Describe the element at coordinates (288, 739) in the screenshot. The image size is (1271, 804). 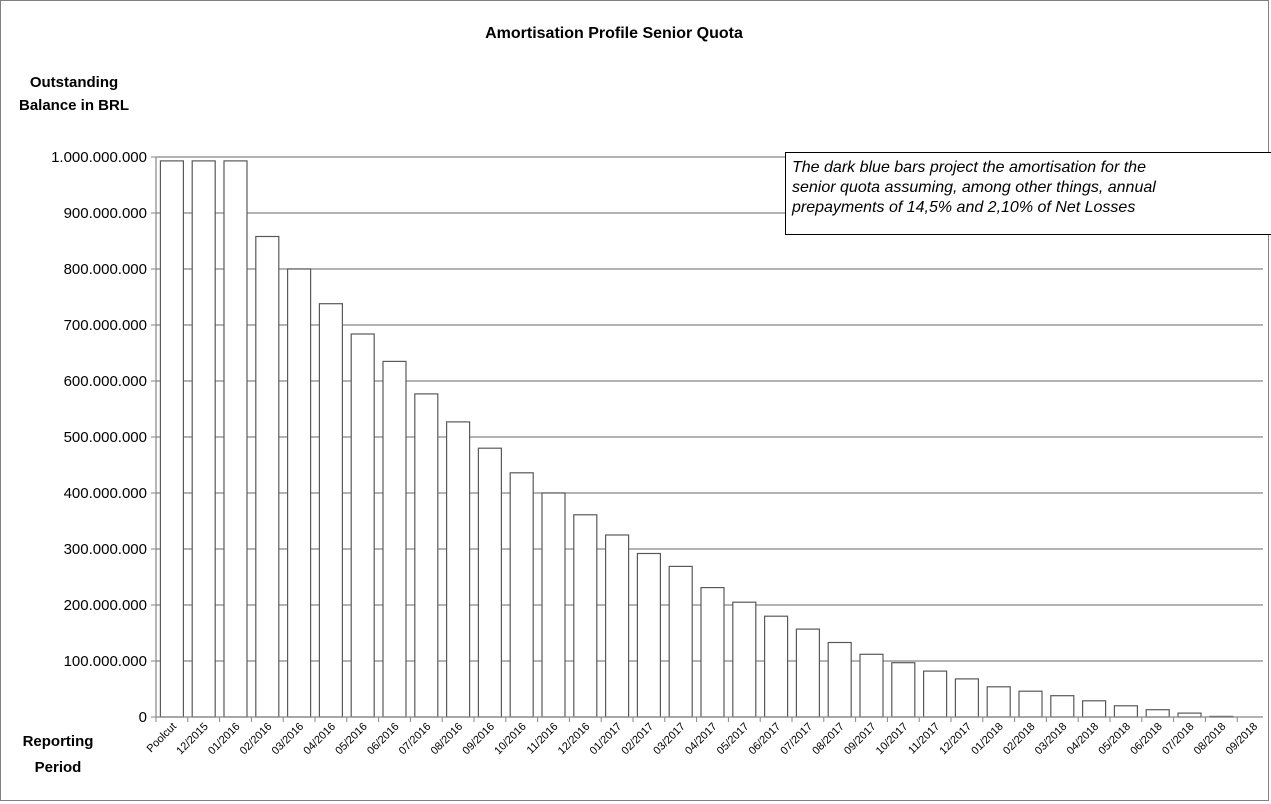
I see `x-tick-label: 03/2016` at that location.